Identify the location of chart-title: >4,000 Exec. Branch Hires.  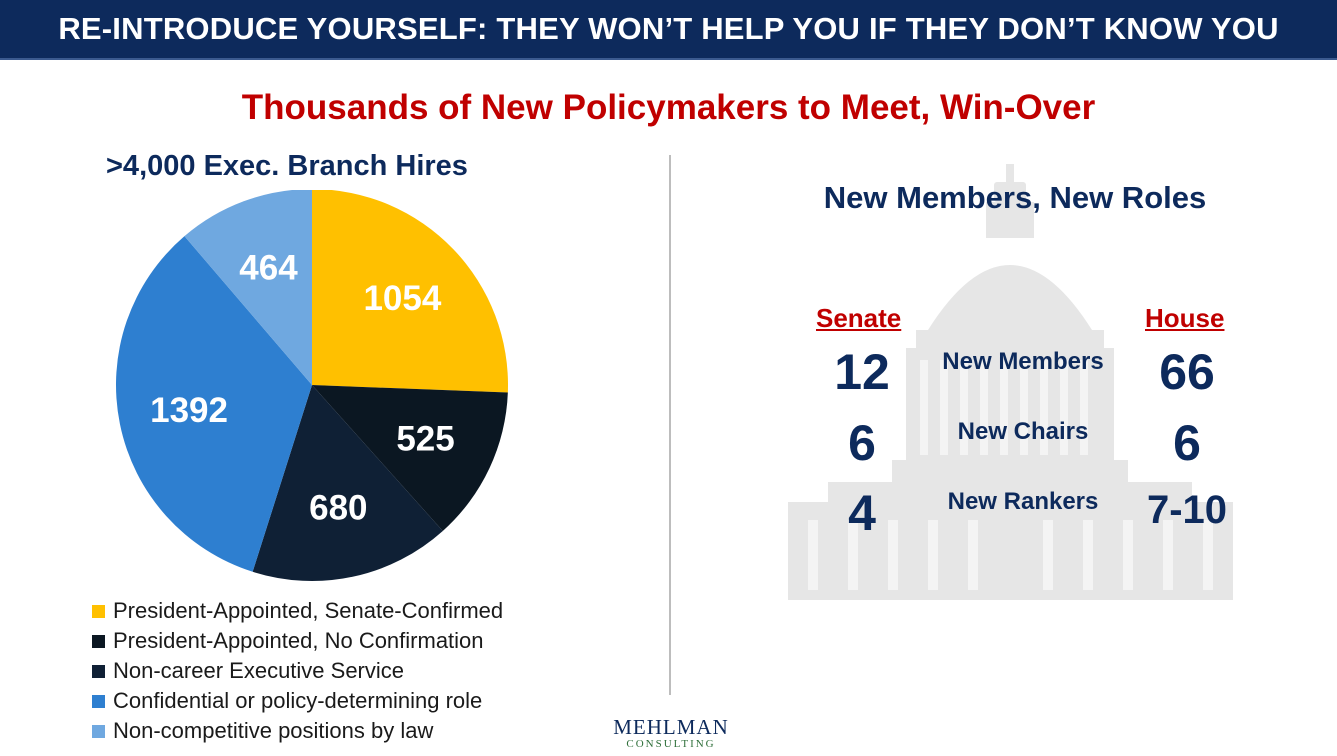
(287, 166).